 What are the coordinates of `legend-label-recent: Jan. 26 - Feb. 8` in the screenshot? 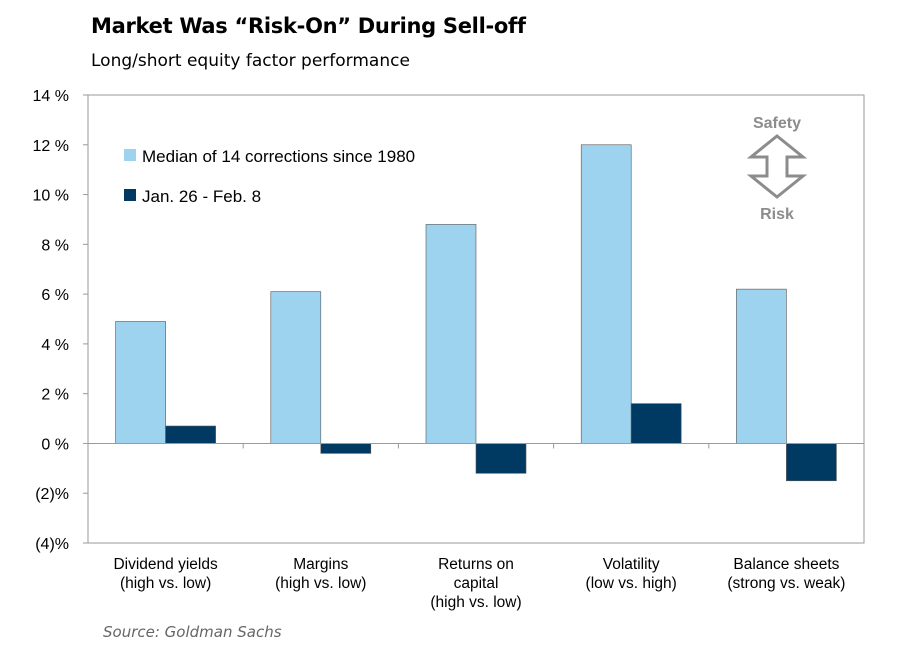 It's located at (201, 196).